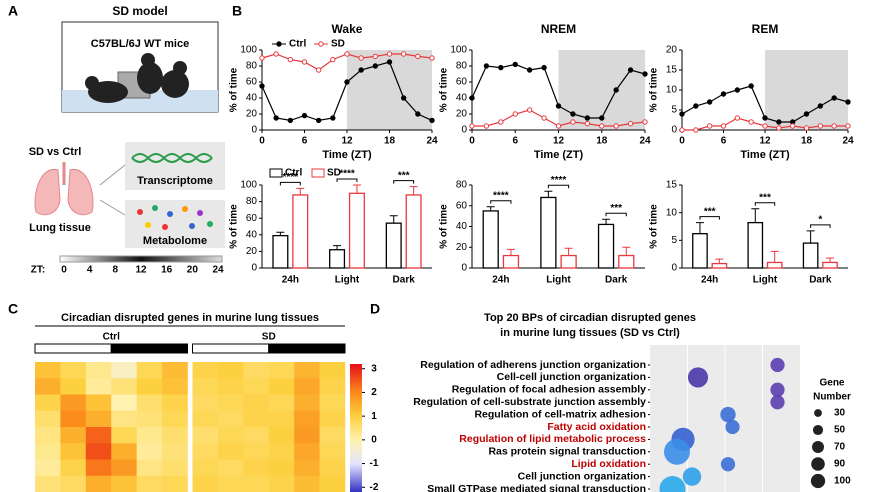 This screenshot has height=492, width=870. I want to click on y-tick-label: 40, so click(252, 98).